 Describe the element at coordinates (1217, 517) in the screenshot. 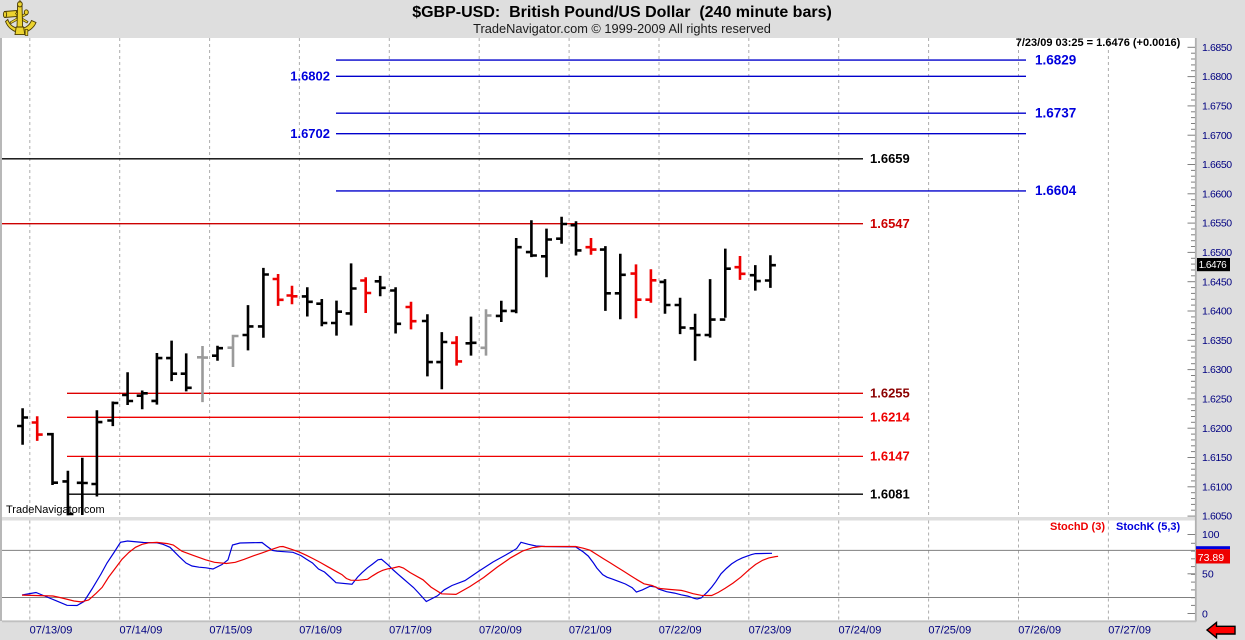

I see `svg-text: 1.6050` at that location.